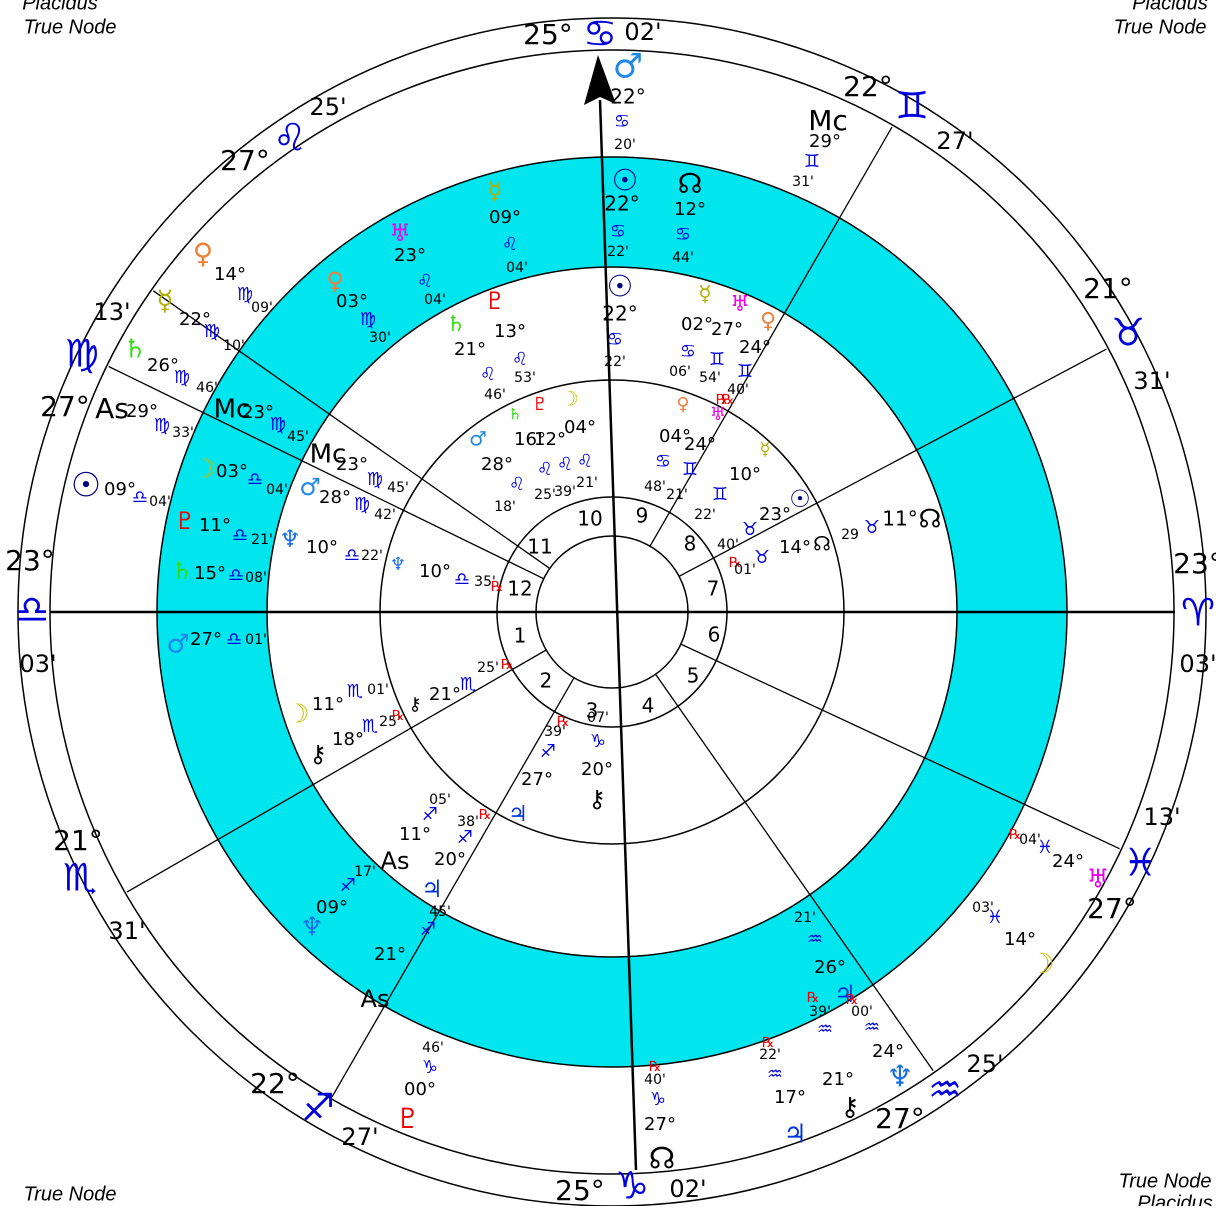 This screenshot has width=1216, height=1210. Describe the element at coordinates (680, 372) in the screenshot. I see `chart-label: 06'` at that location.